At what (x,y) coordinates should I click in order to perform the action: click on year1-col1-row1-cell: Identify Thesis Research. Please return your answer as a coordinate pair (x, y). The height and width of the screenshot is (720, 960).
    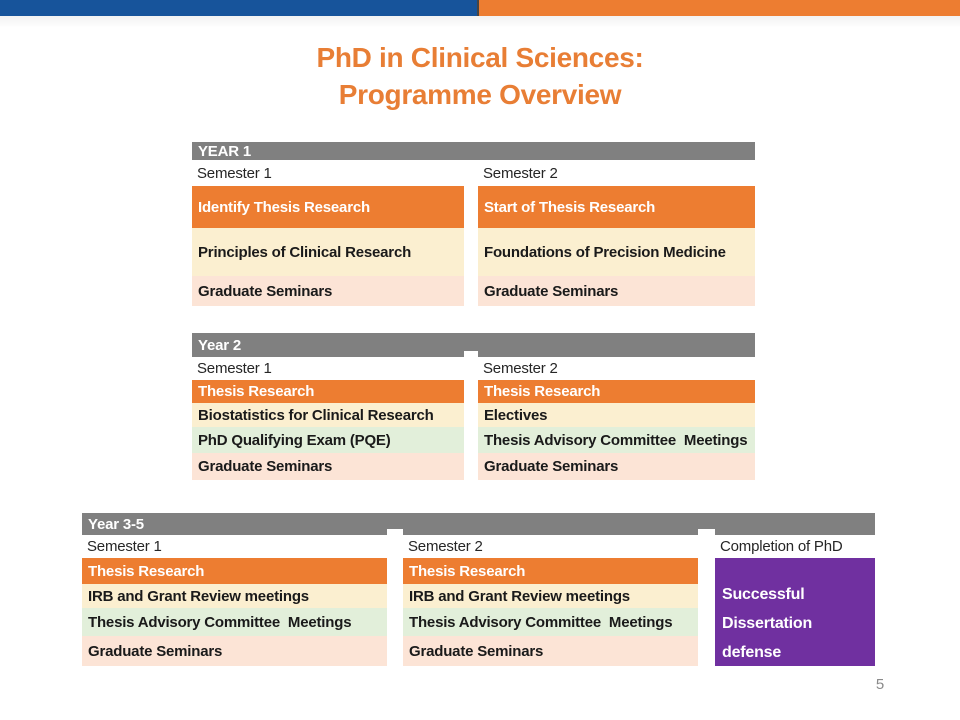
    Looking at the image, I should click on (328, 207).